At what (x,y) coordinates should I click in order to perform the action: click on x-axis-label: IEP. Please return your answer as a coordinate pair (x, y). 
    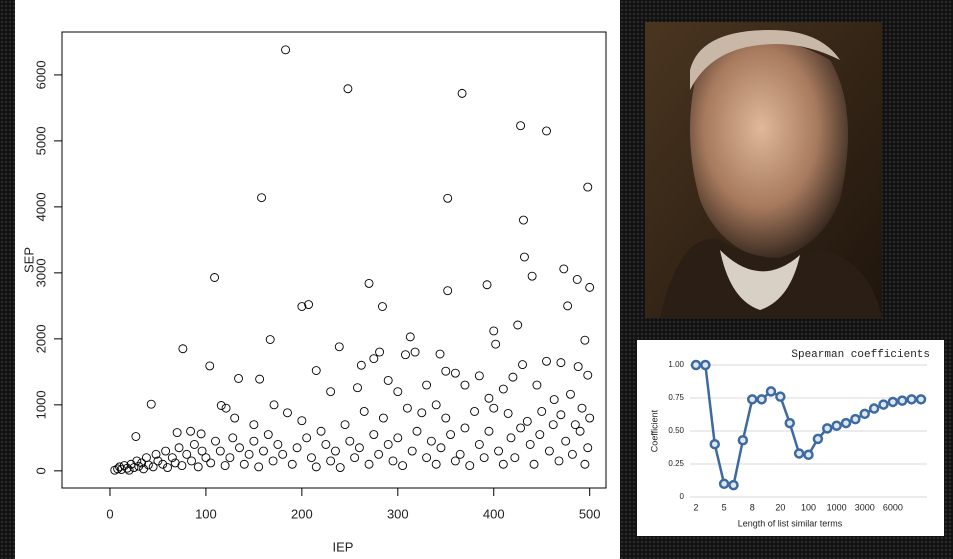
    Looking at the image, I should click on (343, 546).